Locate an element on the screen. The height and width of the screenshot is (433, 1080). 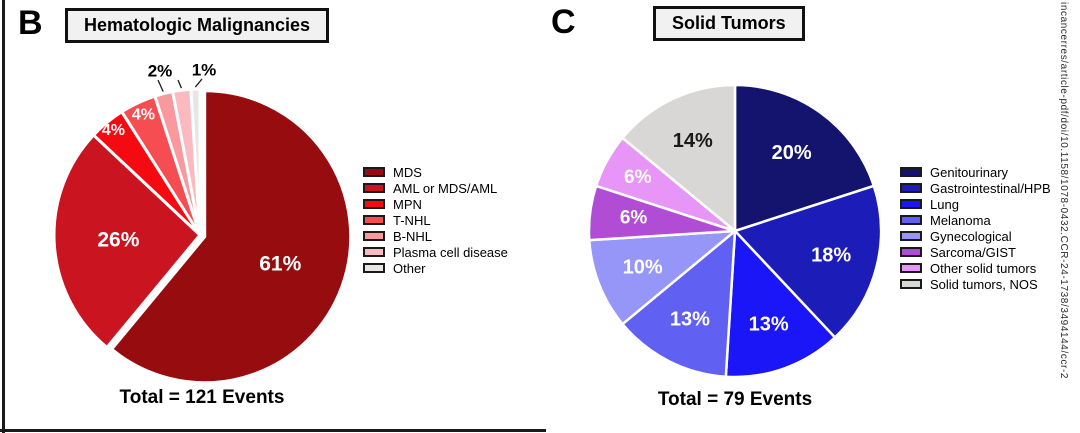
legend-label-t-nhl: T-NHL is located at coordinates (412, 220).